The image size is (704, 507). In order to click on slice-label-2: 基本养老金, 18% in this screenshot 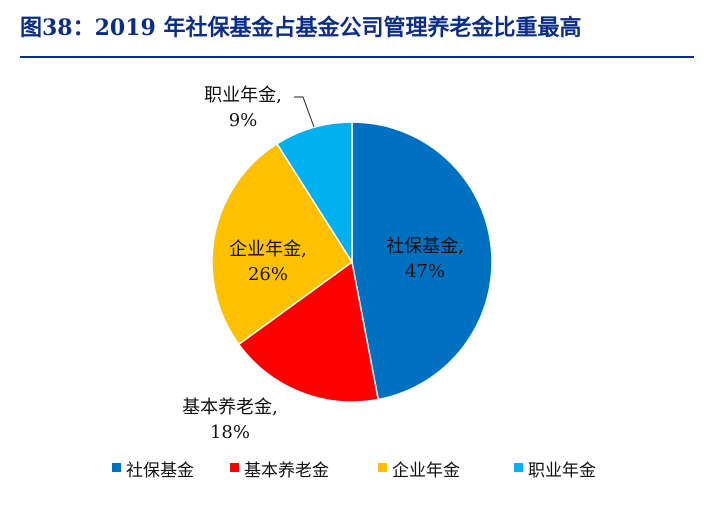, I will do `click(230, 420)`.